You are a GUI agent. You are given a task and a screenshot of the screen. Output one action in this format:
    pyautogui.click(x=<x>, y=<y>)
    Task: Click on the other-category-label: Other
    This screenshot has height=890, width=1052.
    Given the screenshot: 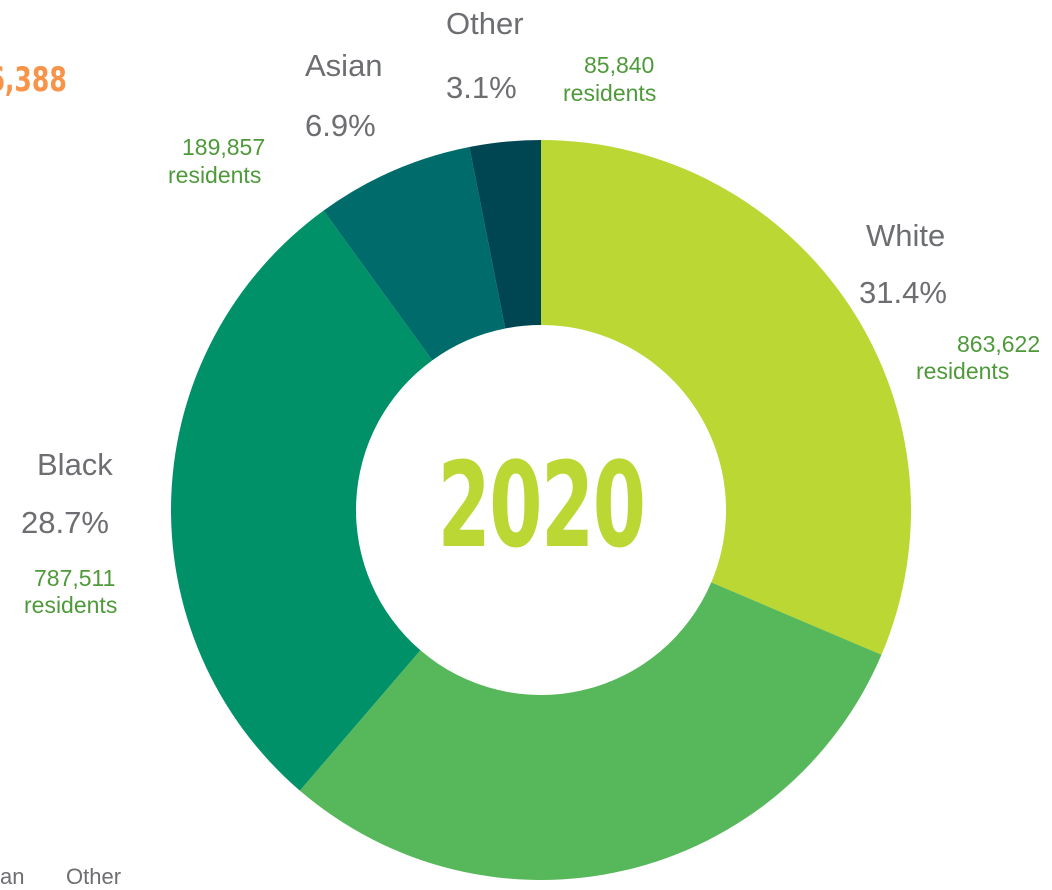 What is the action you would take?
    pyautogui.click(x=485, y=23)
    